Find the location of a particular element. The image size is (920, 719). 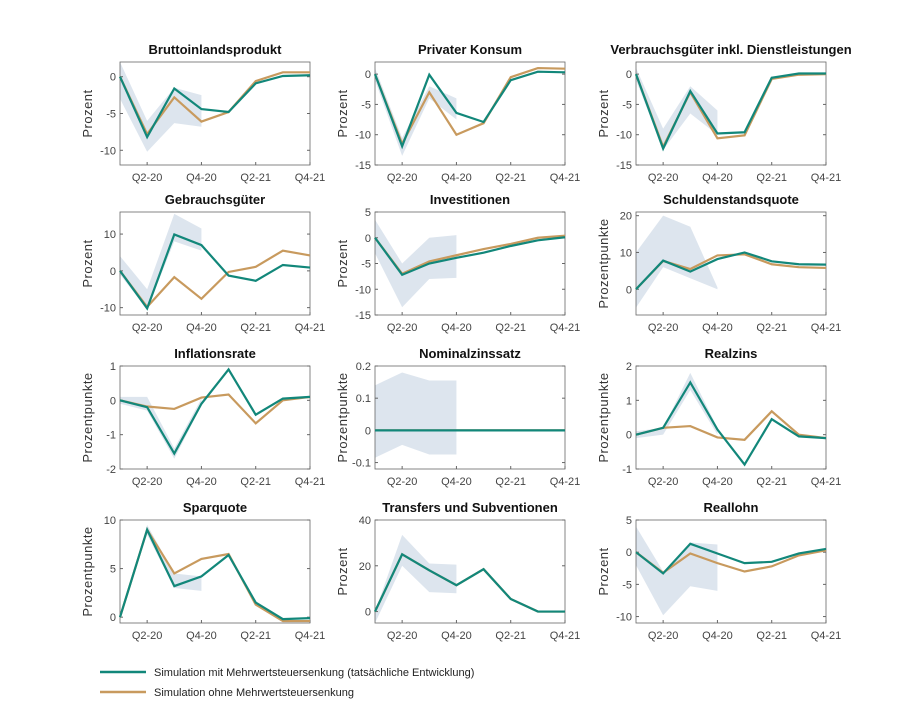

panel-title: Reallohn is located at coordinates (731, 507).